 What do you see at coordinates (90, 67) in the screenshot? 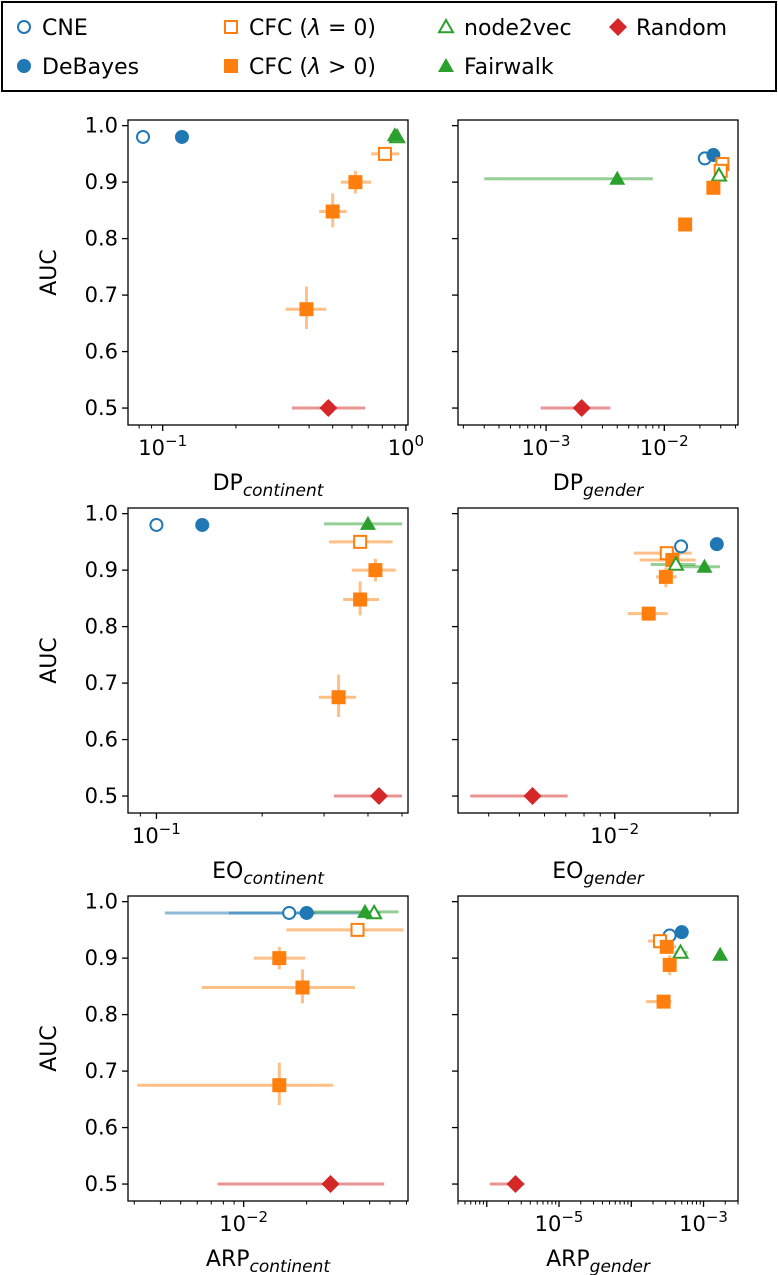
I see `legend-label-debayes: DeBayes` at bounding box center [90, 67].